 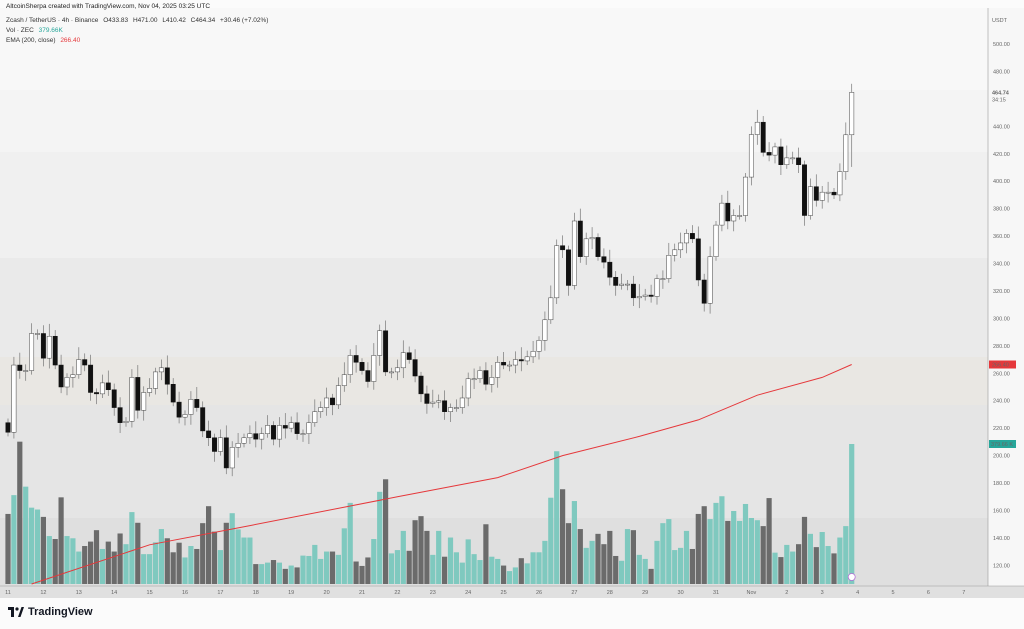 What do you see at coordinates (145, 20) in the screenshot?
I see `ohlc-high: H471.00` at bounding box center [145, 20].